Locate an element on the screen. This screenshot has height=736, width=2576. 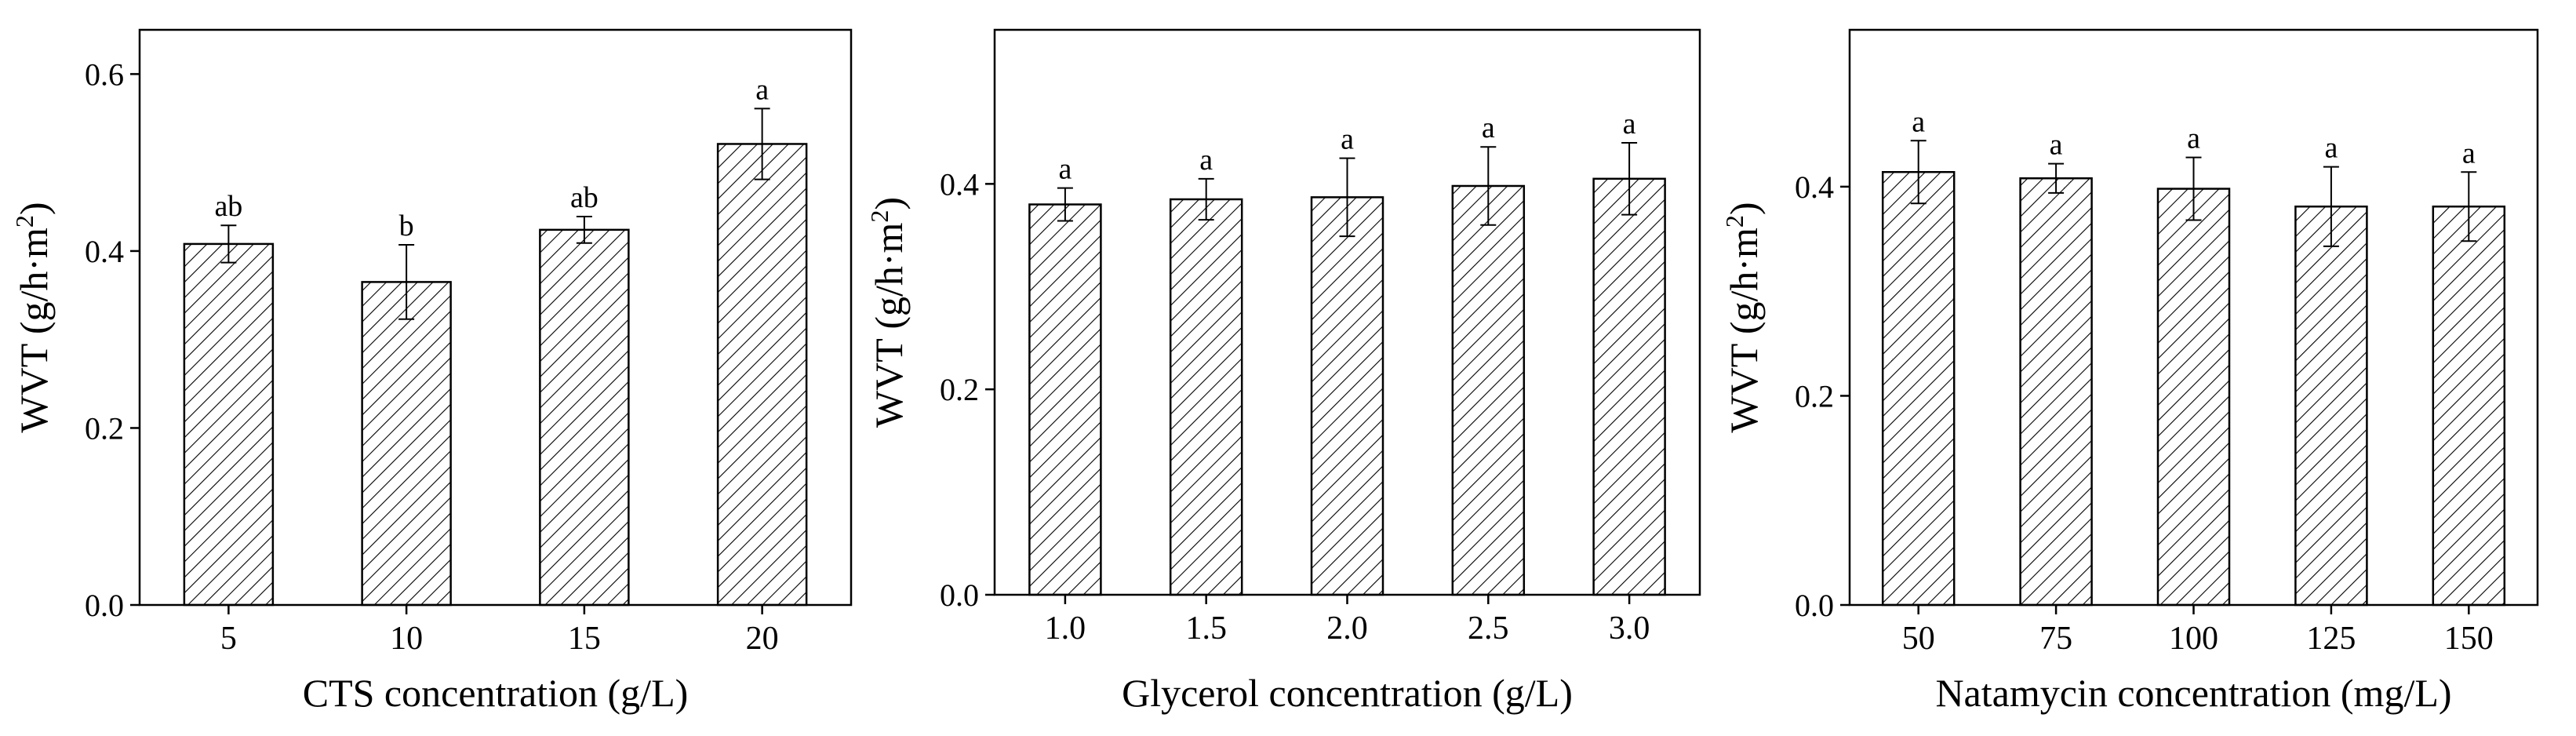
x-tick-label: 1.5 is located at coordinates (1206, 628).